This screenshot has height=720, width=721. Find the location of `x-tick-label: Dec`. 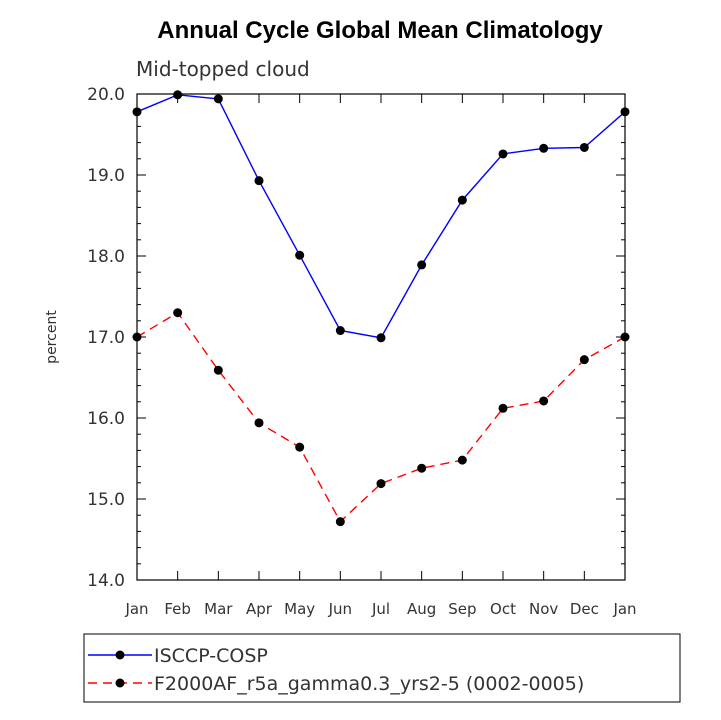

x-tick-label: Dec is located at coordinates (584, 609).